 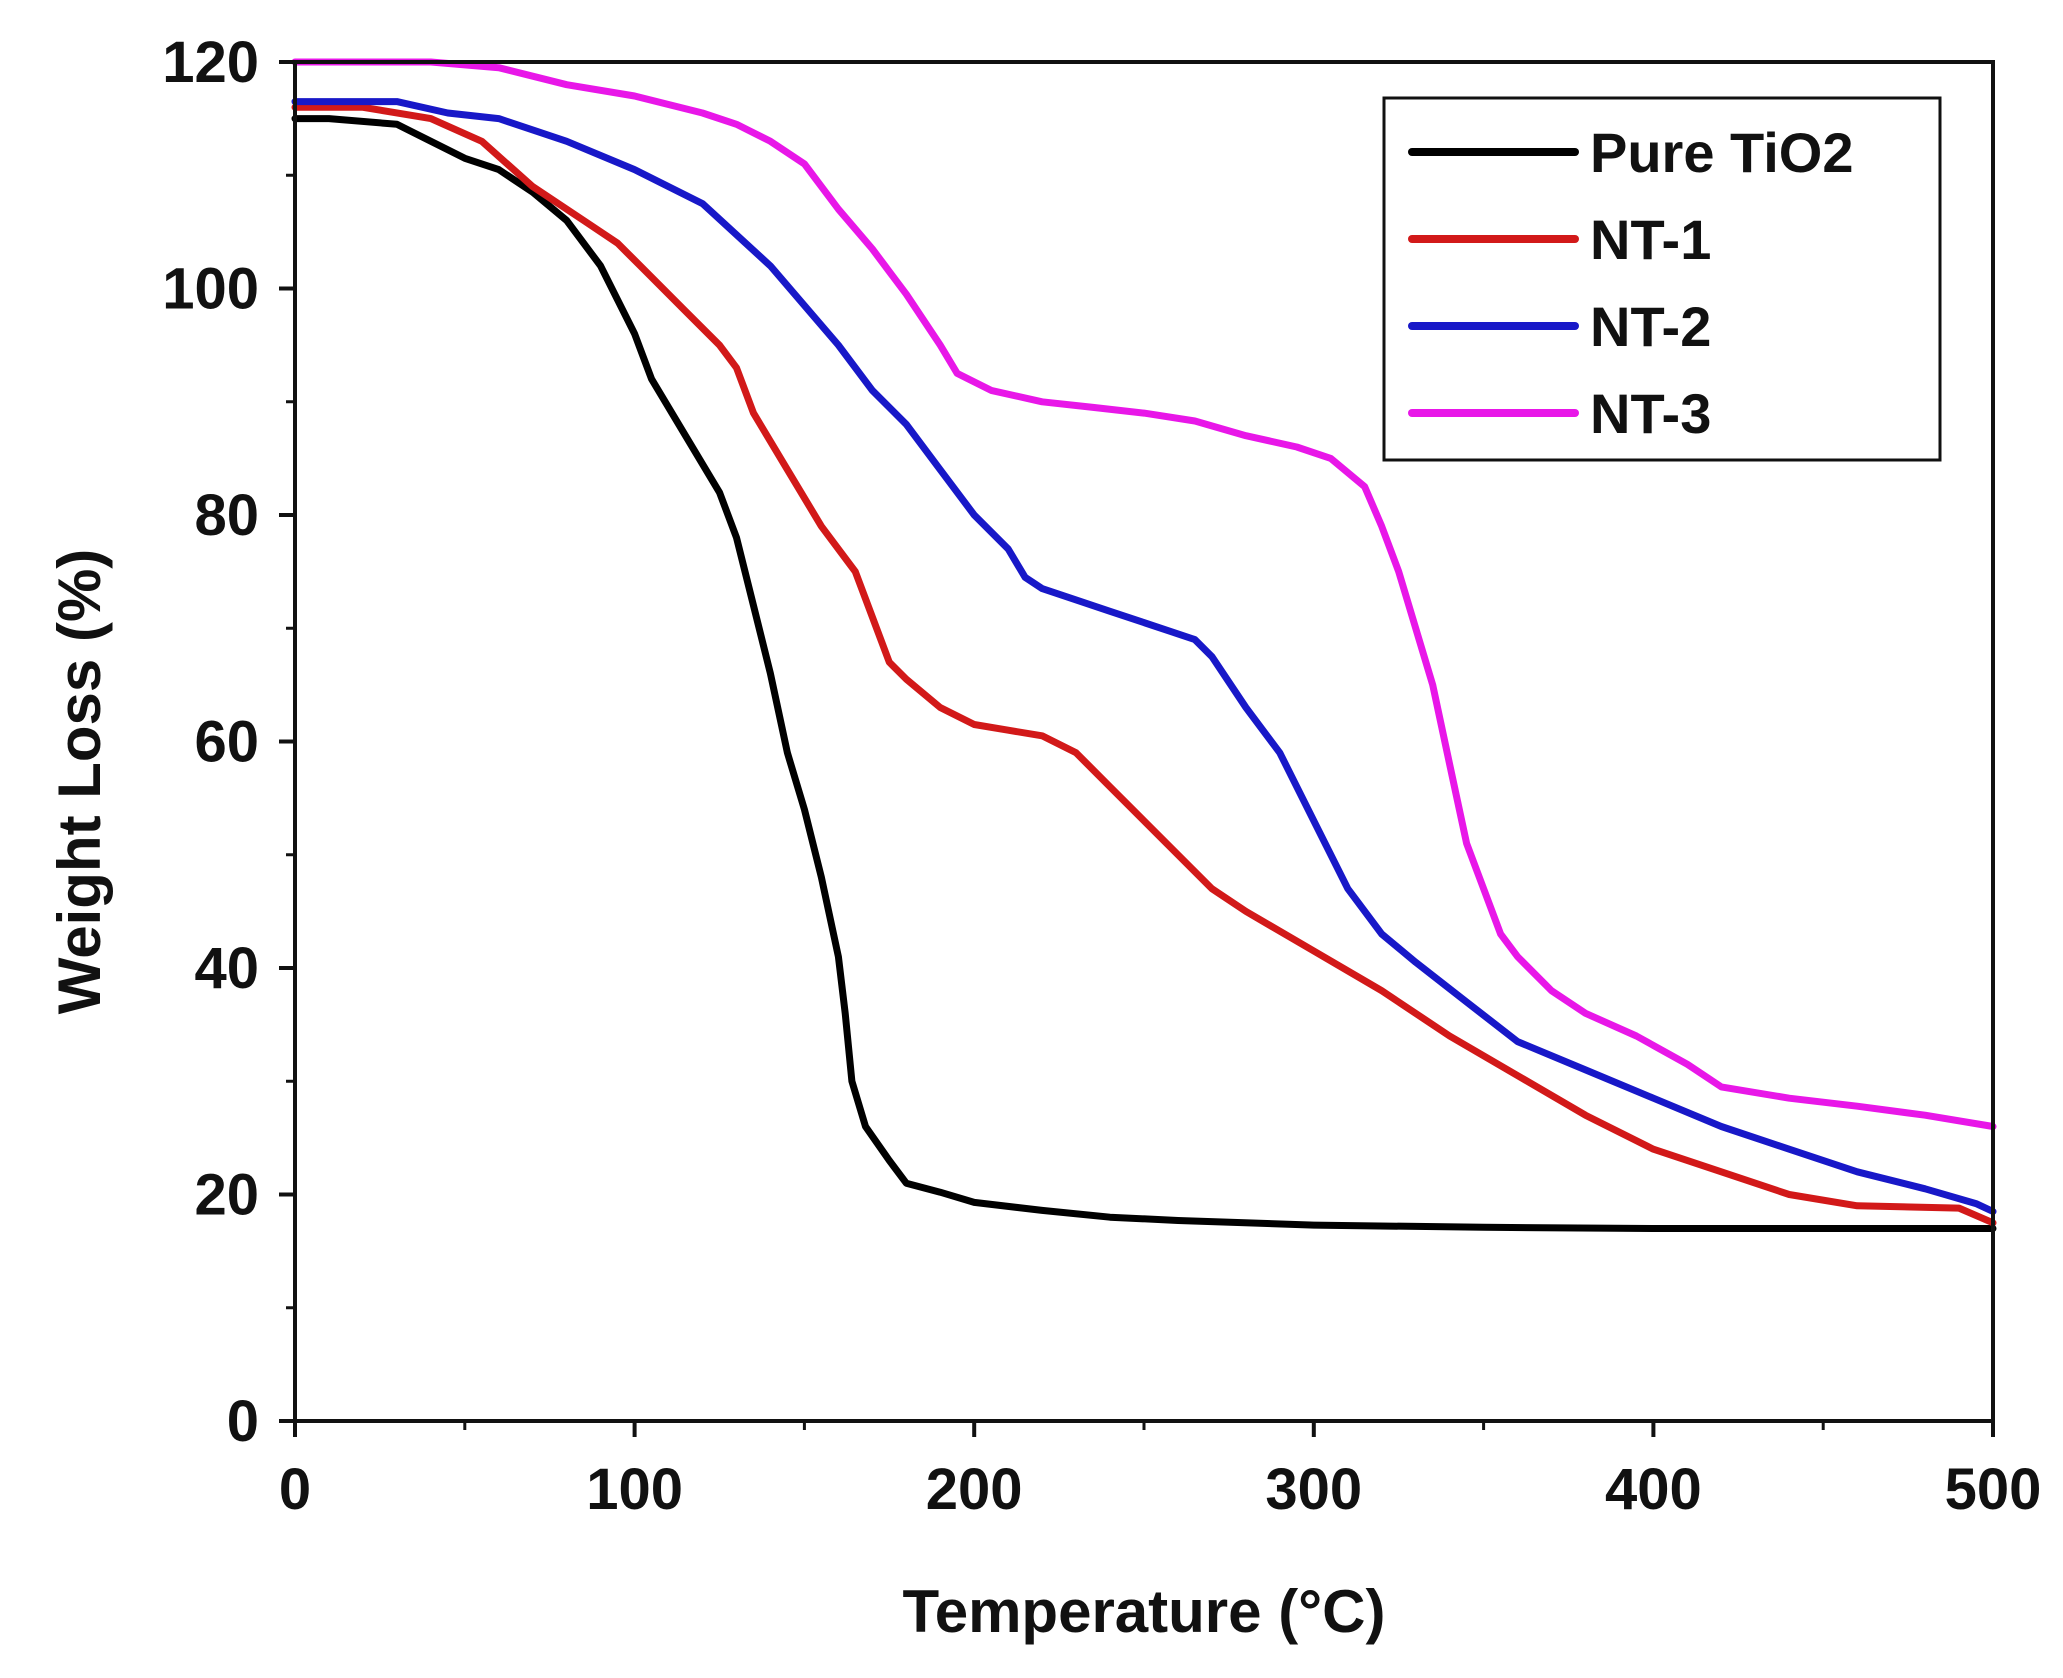 What do you see at coordinates (634, 1489) in the screenshot?
I see `x-tick-label: 100` at bounding box center [634, 1489].